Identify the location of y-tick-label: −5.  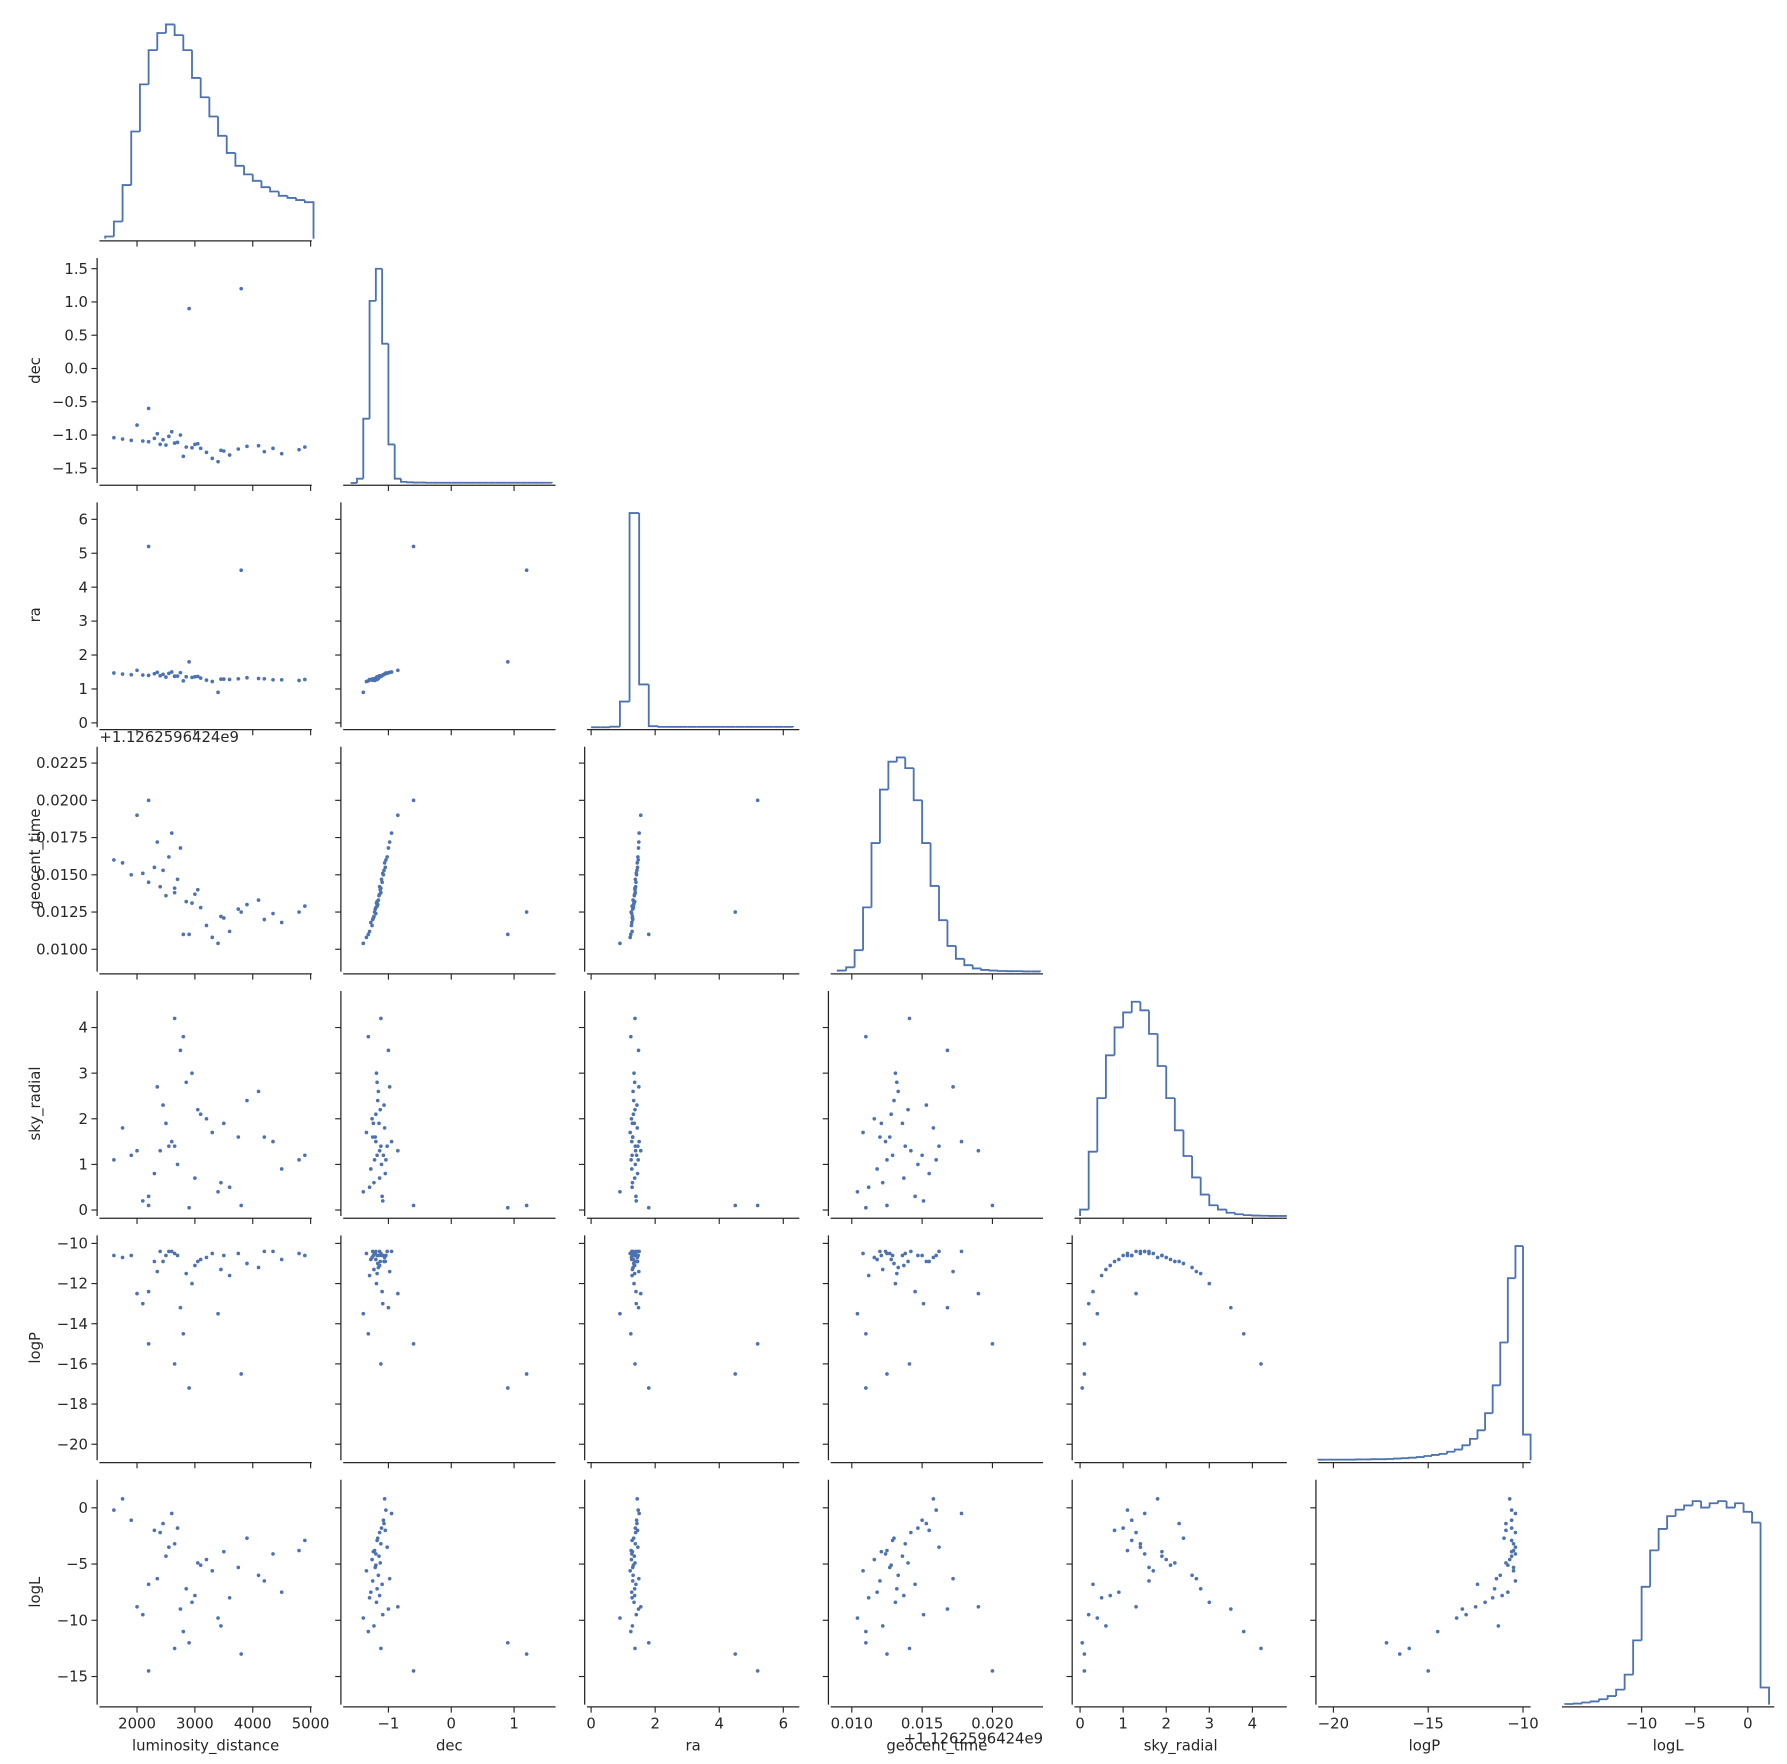
(77, 1564).